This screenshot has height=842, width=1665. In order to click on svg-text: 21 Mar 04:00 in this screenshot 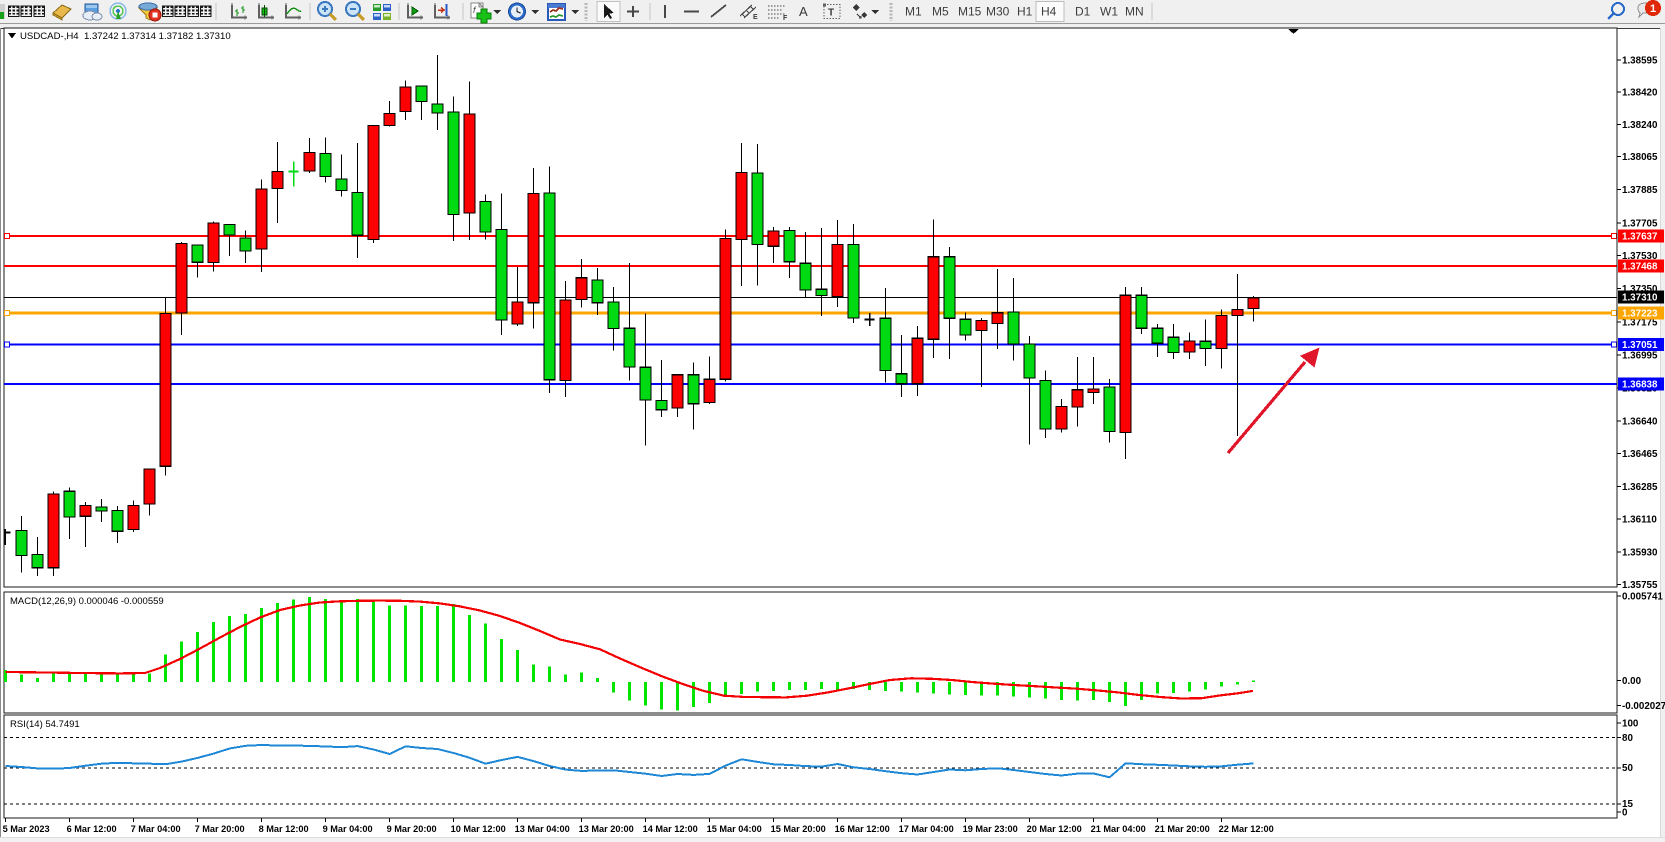, I will do `click(1118, 829)`.